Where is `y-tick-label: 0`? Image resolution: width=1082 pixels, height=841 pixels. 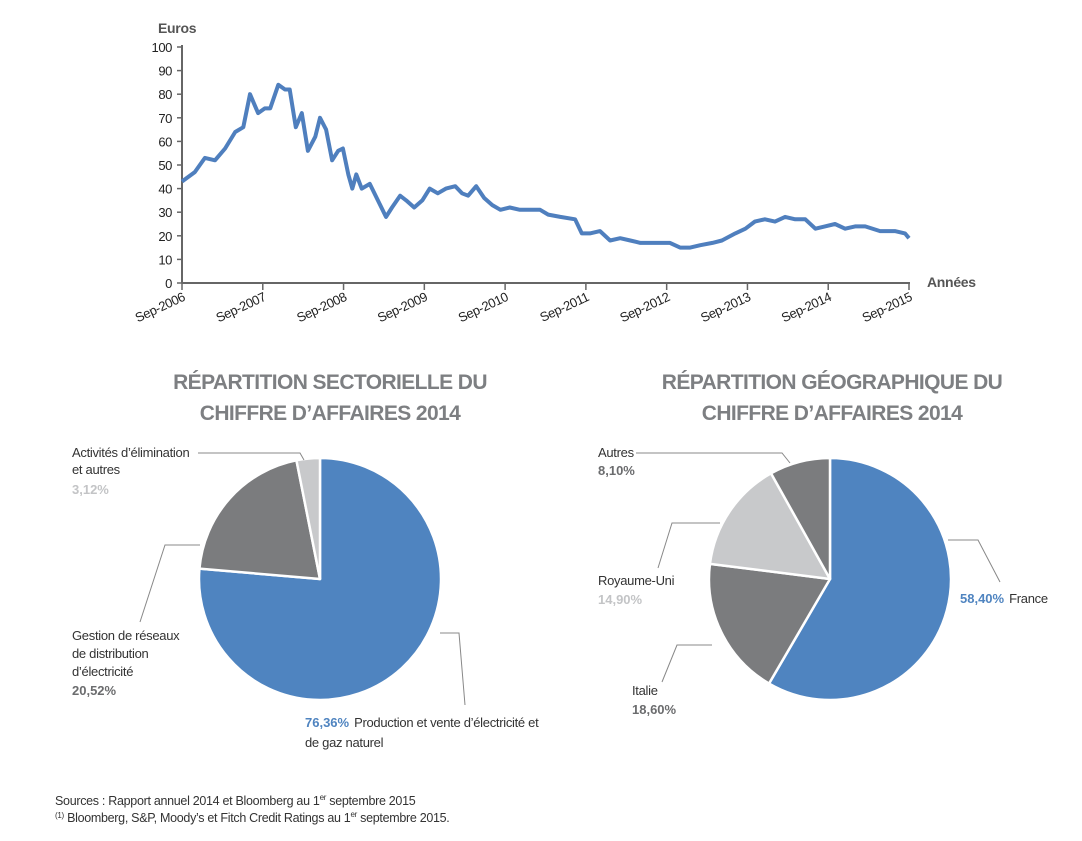 y-tick-label: 0 is located at coordinates (168, 283).